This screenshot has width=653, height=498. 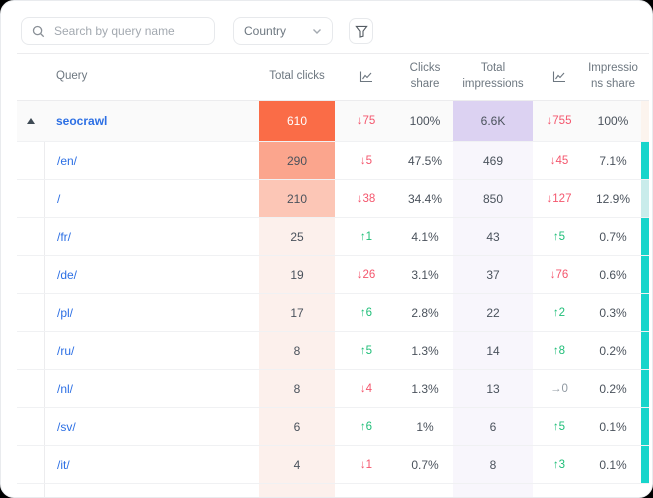 What do you see at coordinates (82, 121) in the screenshot?
I see `query-link: seocrawl` at bounding box center [82, 121].